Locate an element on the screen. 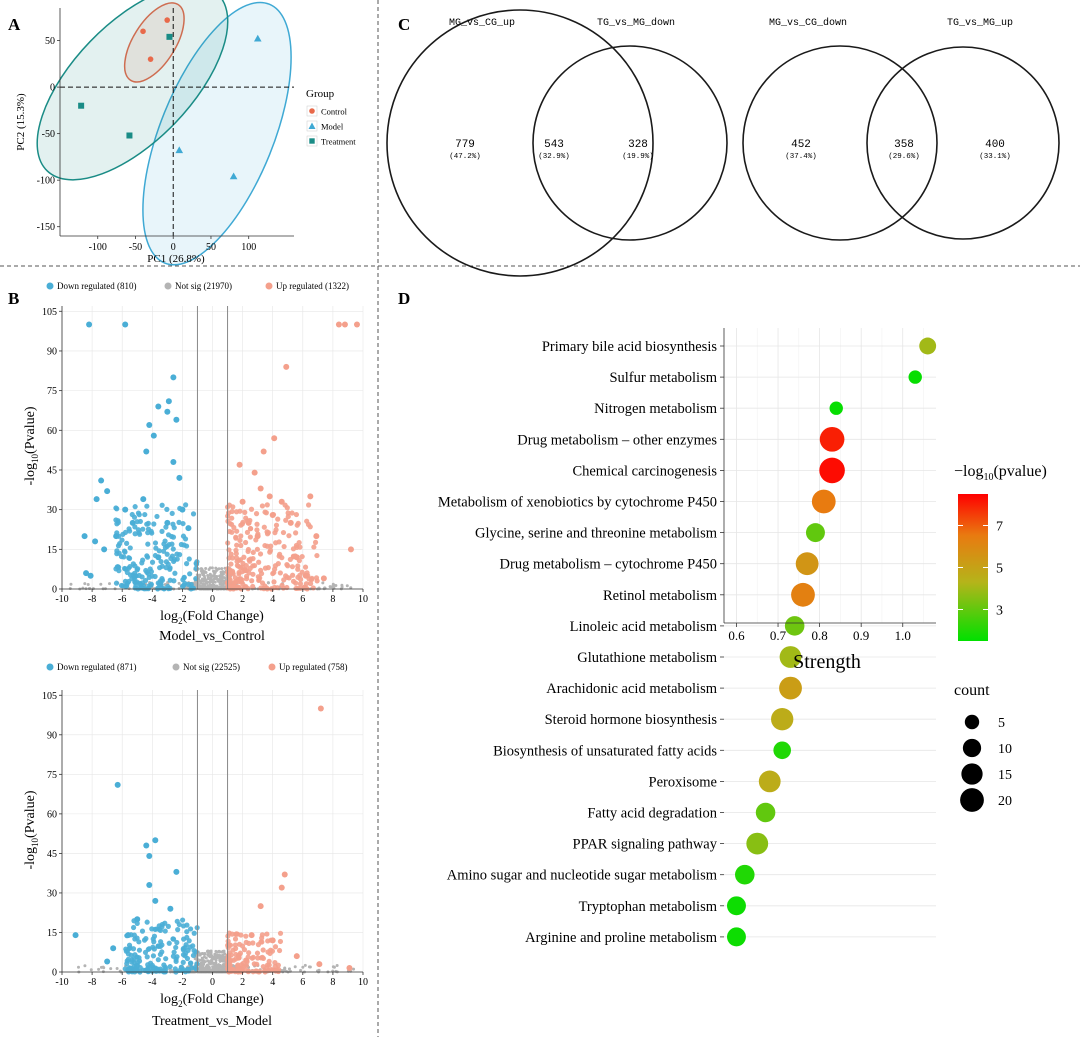  pathway-label: Linoleic acid metabolism is located at coordinates (644, 627).